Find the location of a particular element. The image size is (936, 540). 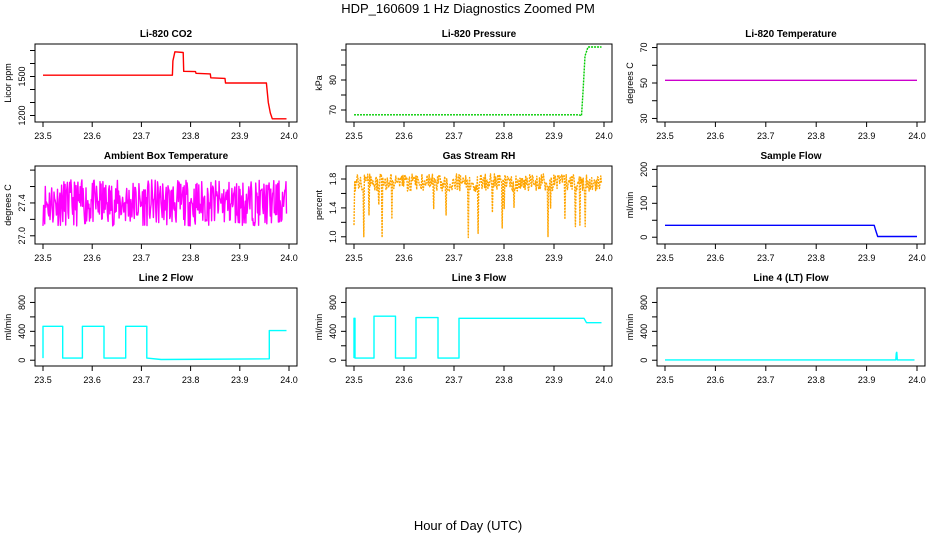

x-axis-label: Hour of Day (UTC) is located at coordinates (468, 525).